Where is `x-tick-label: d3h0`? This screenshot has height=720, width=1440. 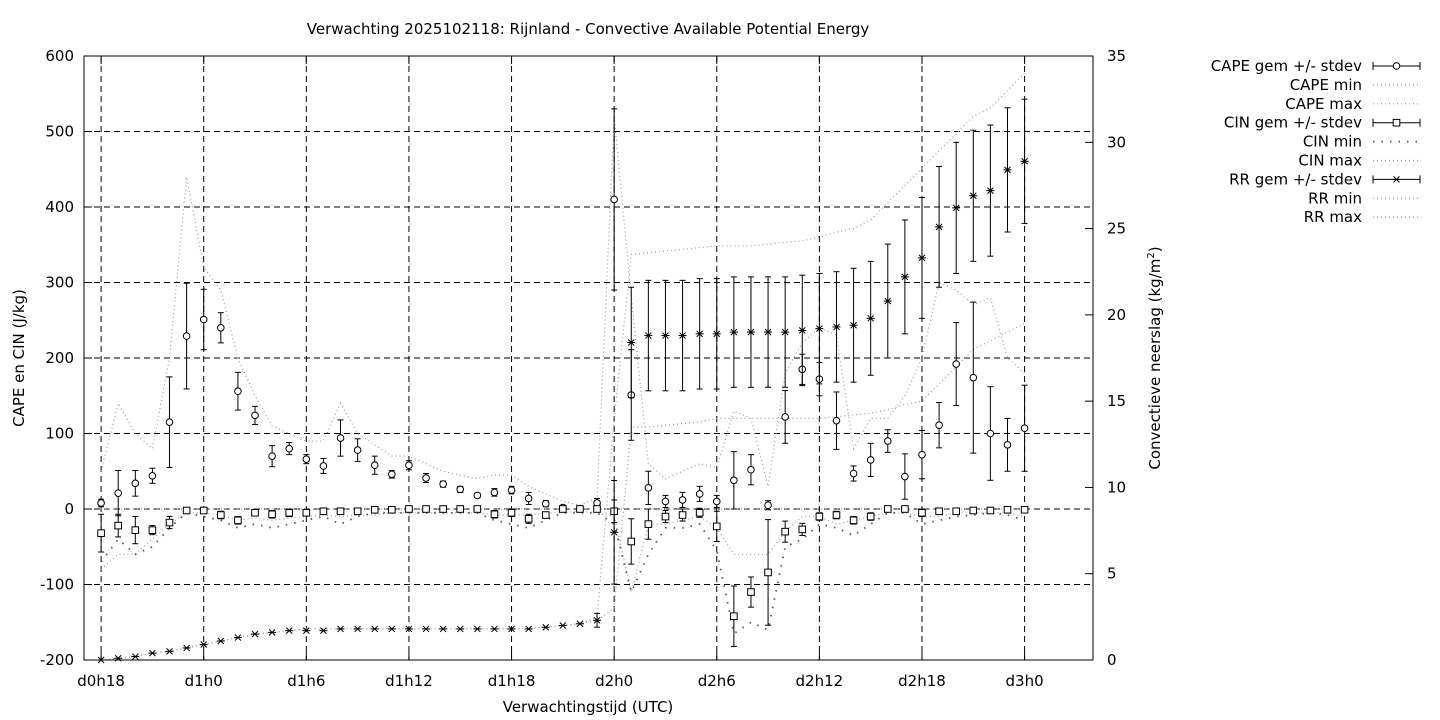
x-tick-label: d3h0 is located at coordinates (1025, 681).